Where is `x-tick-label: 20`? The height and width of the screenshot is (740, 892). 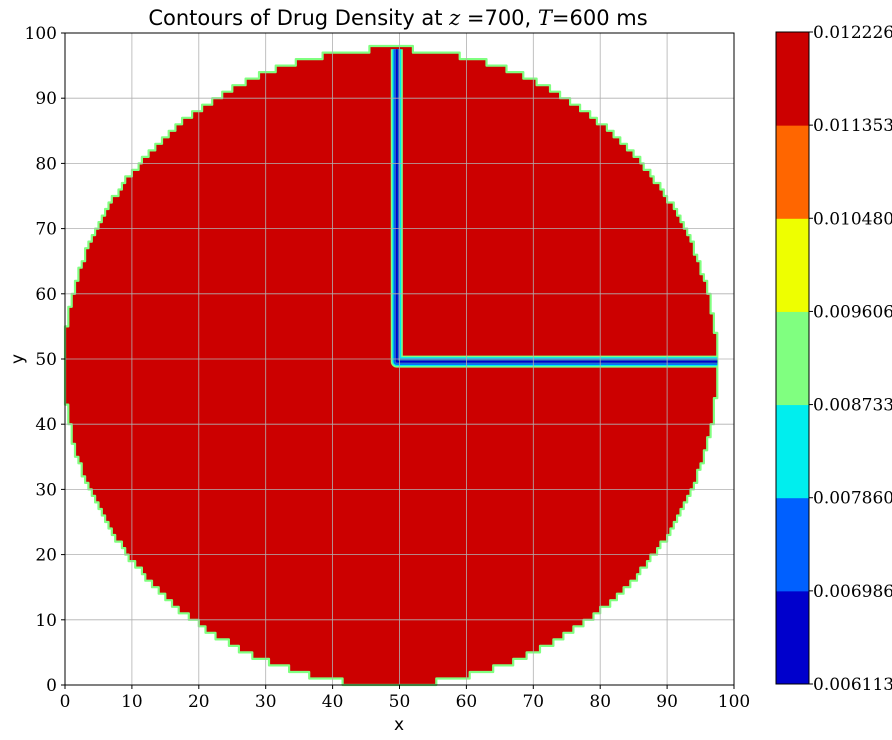
x-tick-label: 20 is located at coordinates (199, 702).